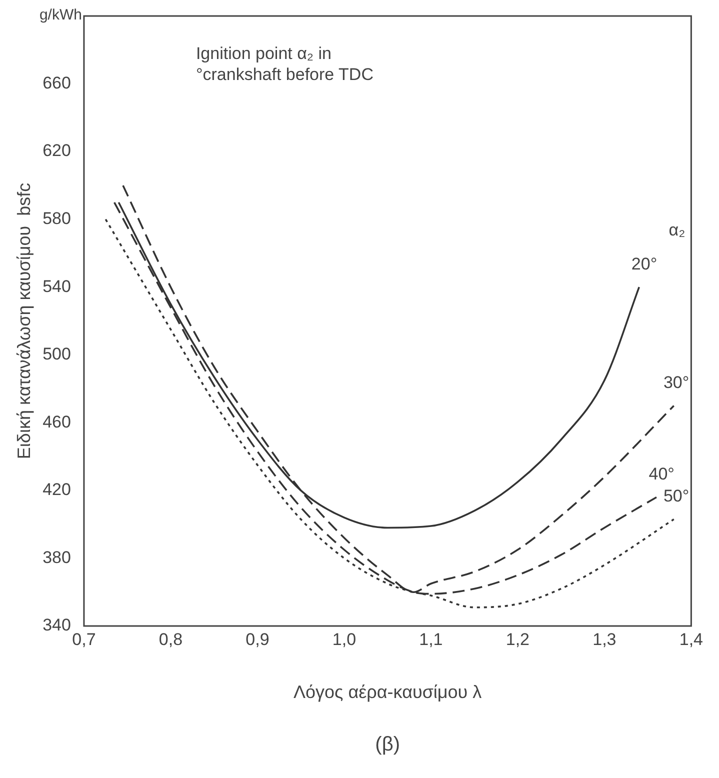 This screenshot has height=778, width=719. I want to click on y-tick-label: 460, so click(56, 422).